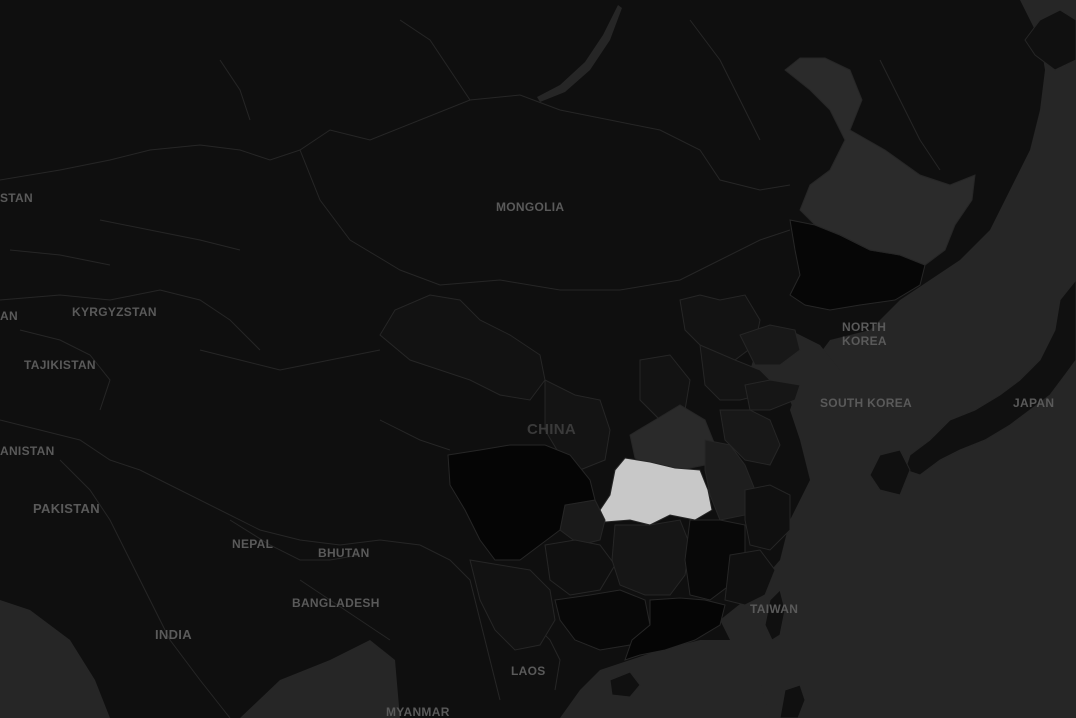 This screenshot has width=1076, height=718. Describe the element at coordinates (512, 605) in the screenshot. I see `region-yunnan` at that location.